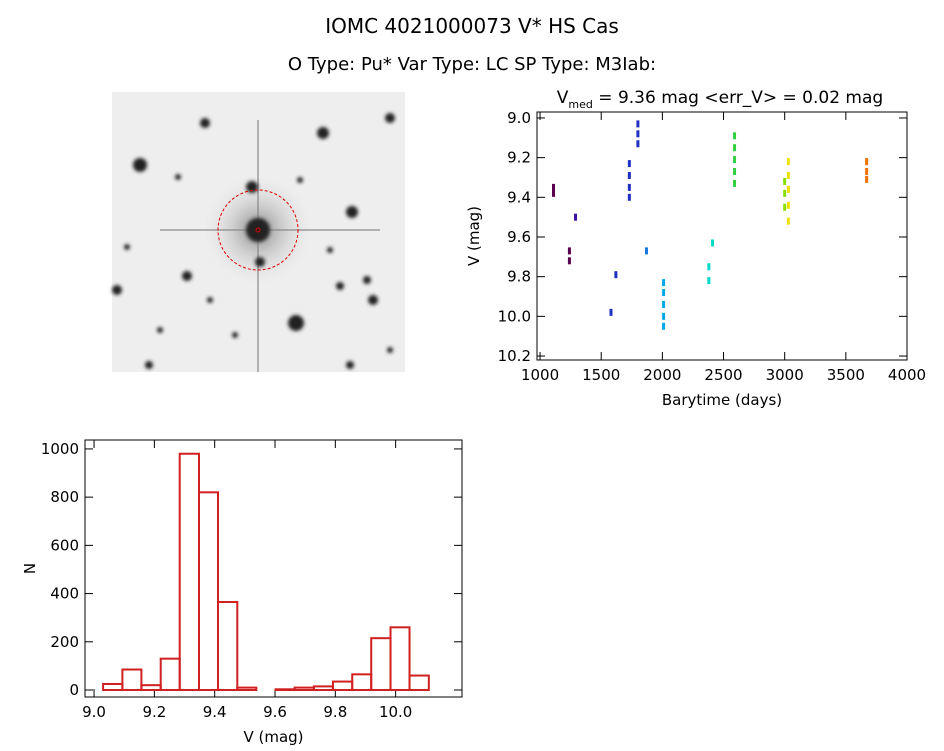 The height and width of the screenshot is (751, 944). Describe the element at coordinates (60, 449) in the screenshot. I see `y-tick-label: 1000` at that location.